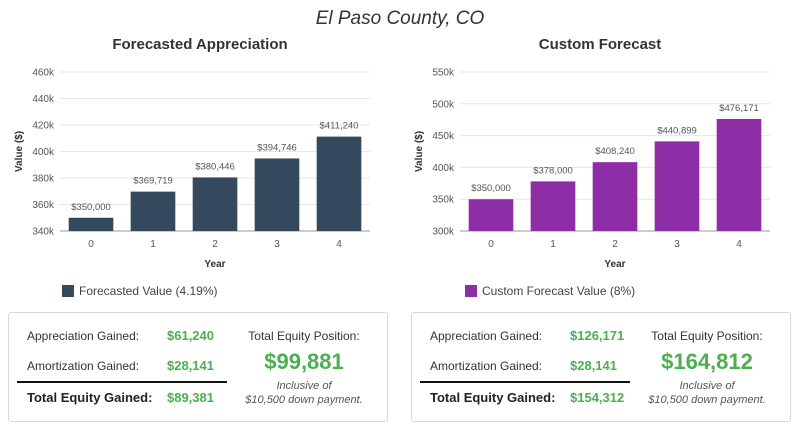 This screenshot has height=430, width=800. Describe the element at coordinates (443, 232) in the screenshot. I see `y-tick-label: 300k` at that location.